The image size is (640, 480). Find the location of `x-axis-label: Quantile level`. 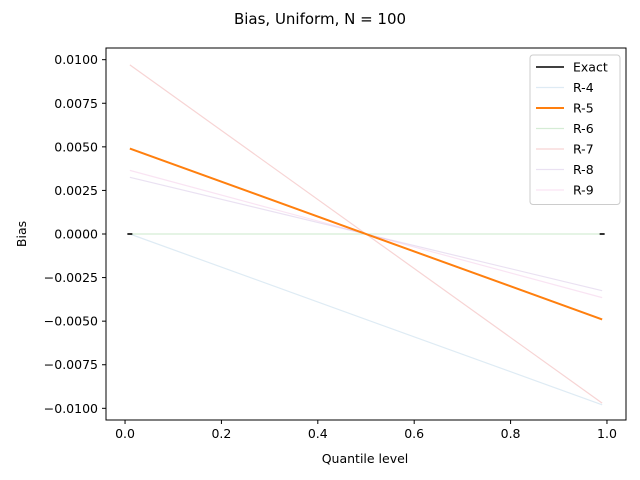

x-axis-label: Quantile level is located at coordinates (365, 458).